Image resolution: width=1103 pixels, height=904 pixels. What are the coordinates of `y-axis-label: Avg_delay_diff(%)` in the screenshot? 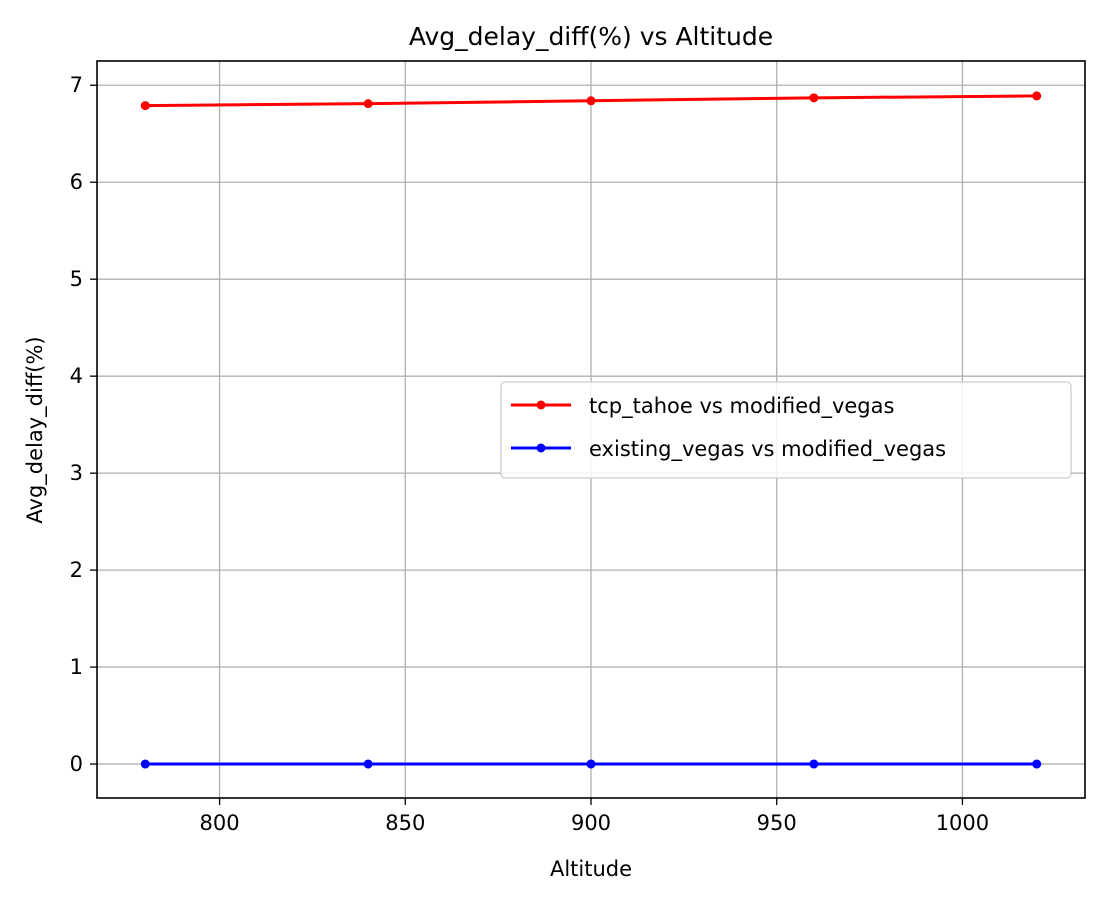 It's located at (35, 429).